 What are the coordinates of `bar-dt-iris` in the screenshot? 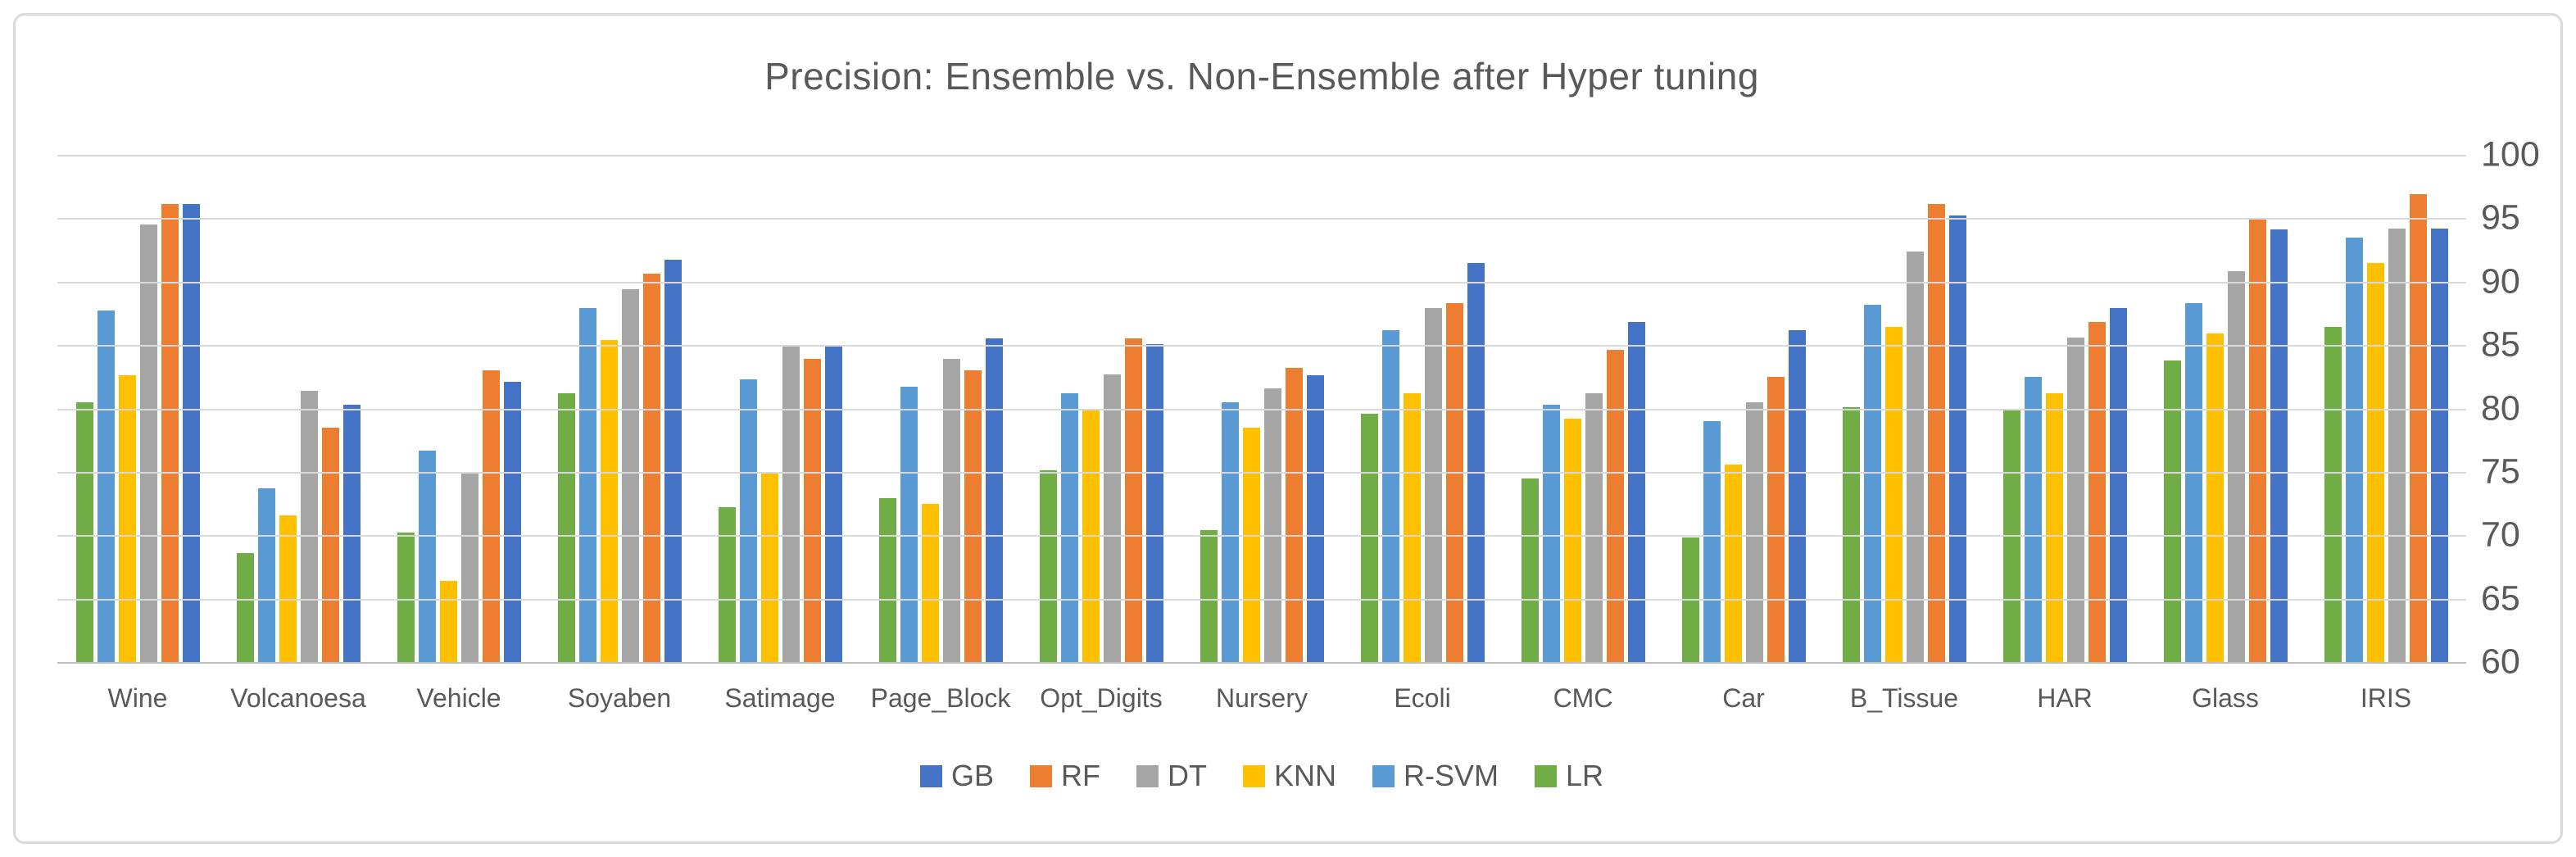 It's located at (2397, 445).